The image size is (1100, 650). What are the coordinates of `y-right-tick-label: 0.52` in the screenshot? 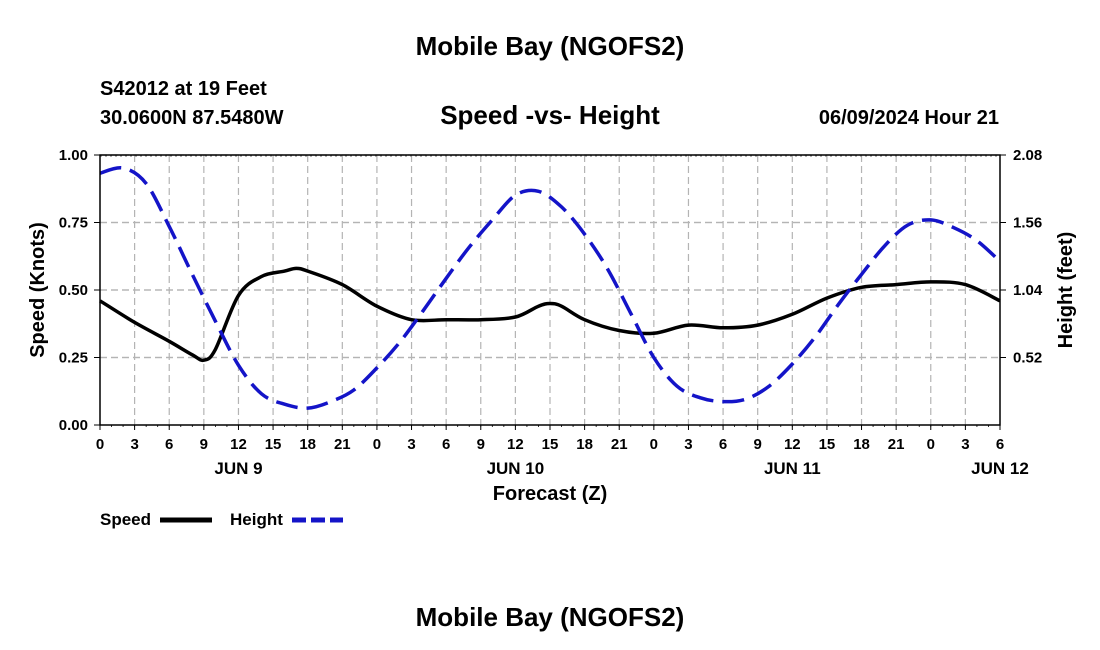 It's located at (1027, 358).